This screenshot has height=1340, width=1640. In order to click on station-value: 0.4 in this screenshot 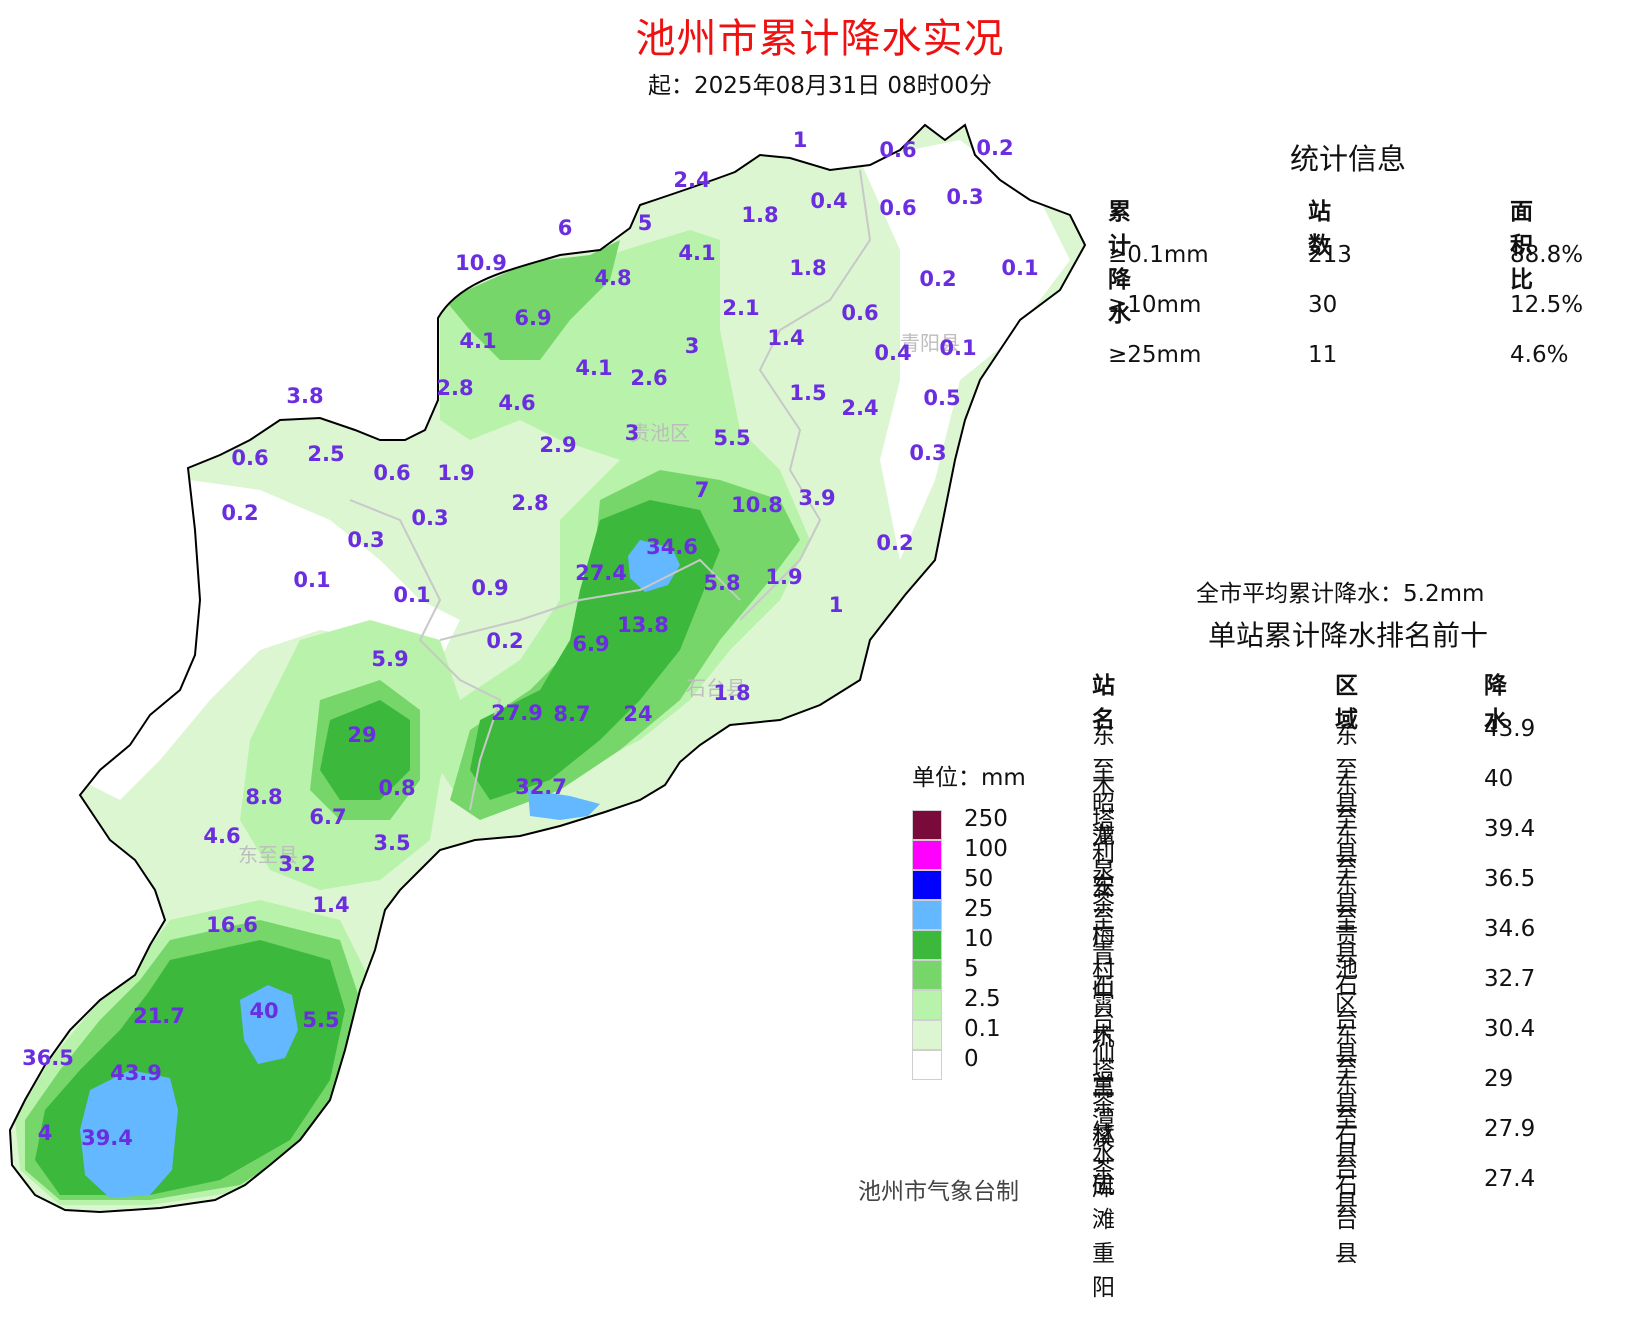, I will do `click(892, 353)`.